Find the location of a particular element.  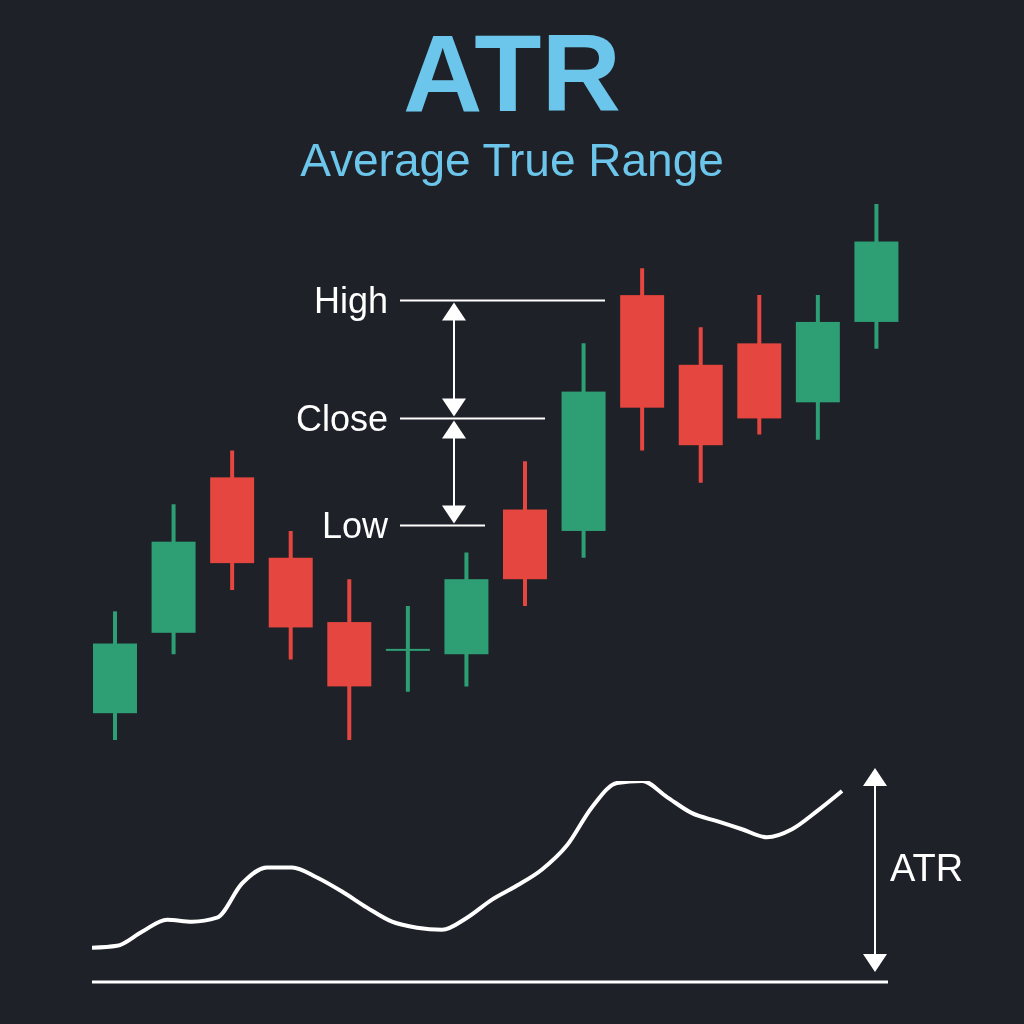

candlestick is located at coordinates (407, 649).